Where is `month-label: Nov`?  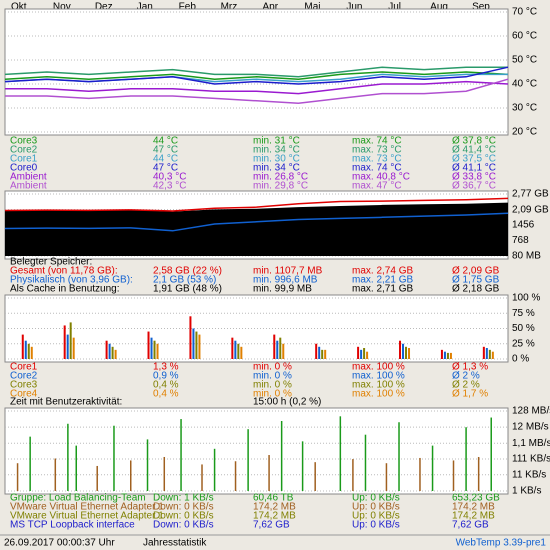 month-label: Nov is located at coordinates (62, 7).